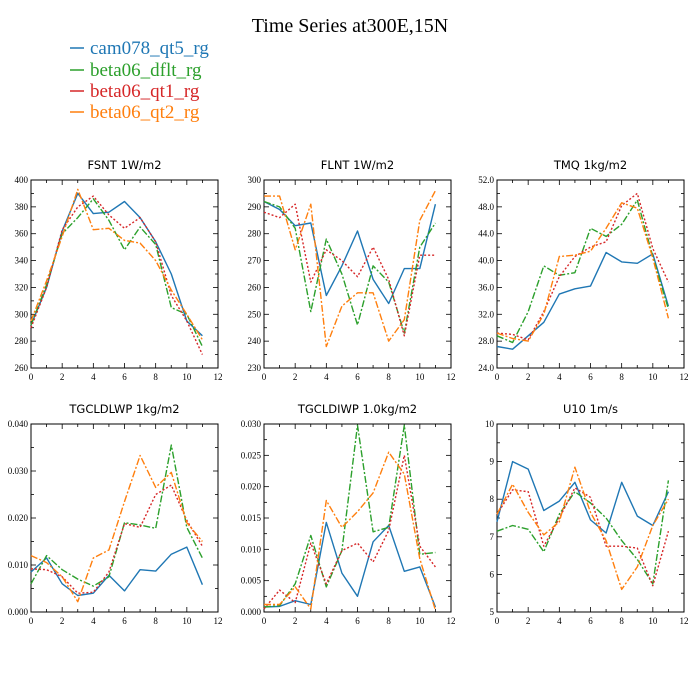 The height and width of the screenshot is (700, 700). I want to click on panel-title: TMQ 1kg/m2, so click(590, 165).